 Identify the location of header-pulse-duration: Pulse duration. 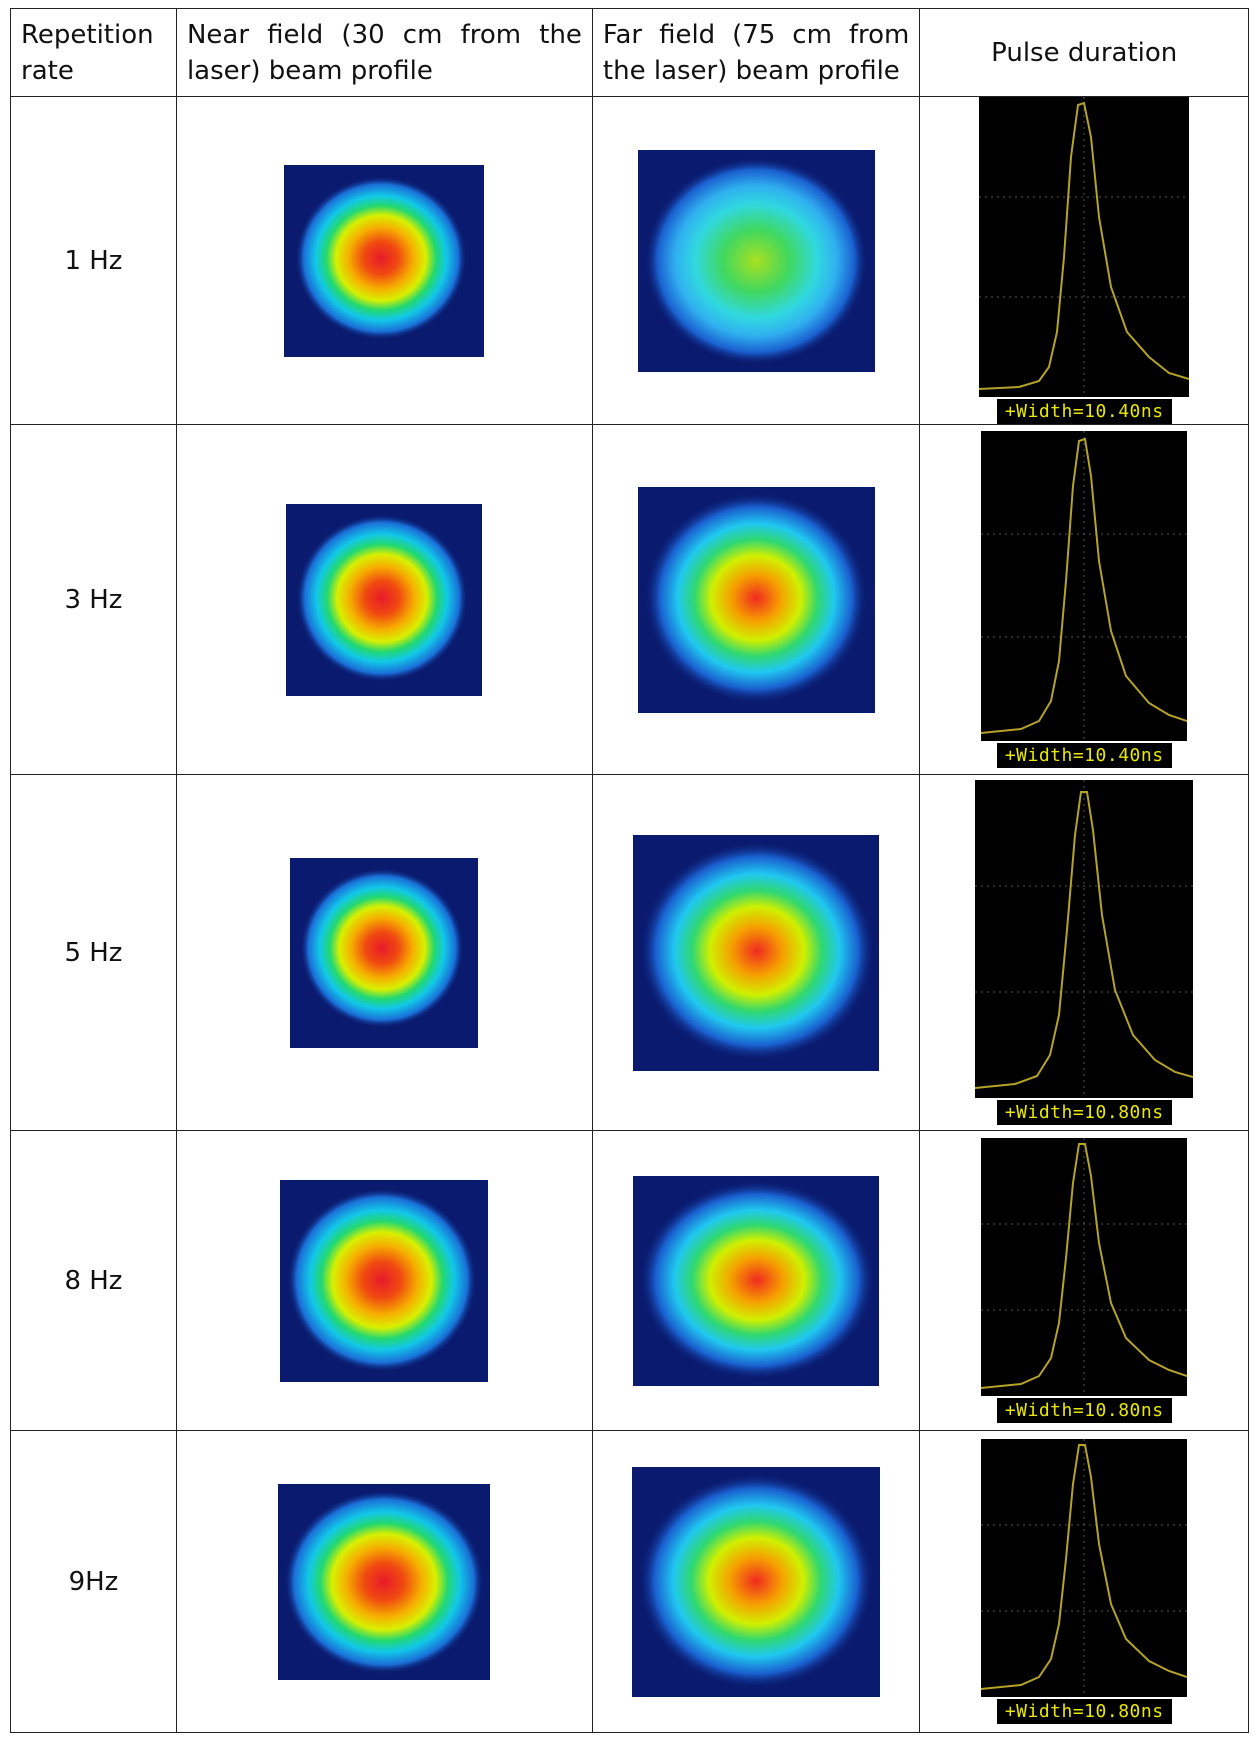
(1084, 52).